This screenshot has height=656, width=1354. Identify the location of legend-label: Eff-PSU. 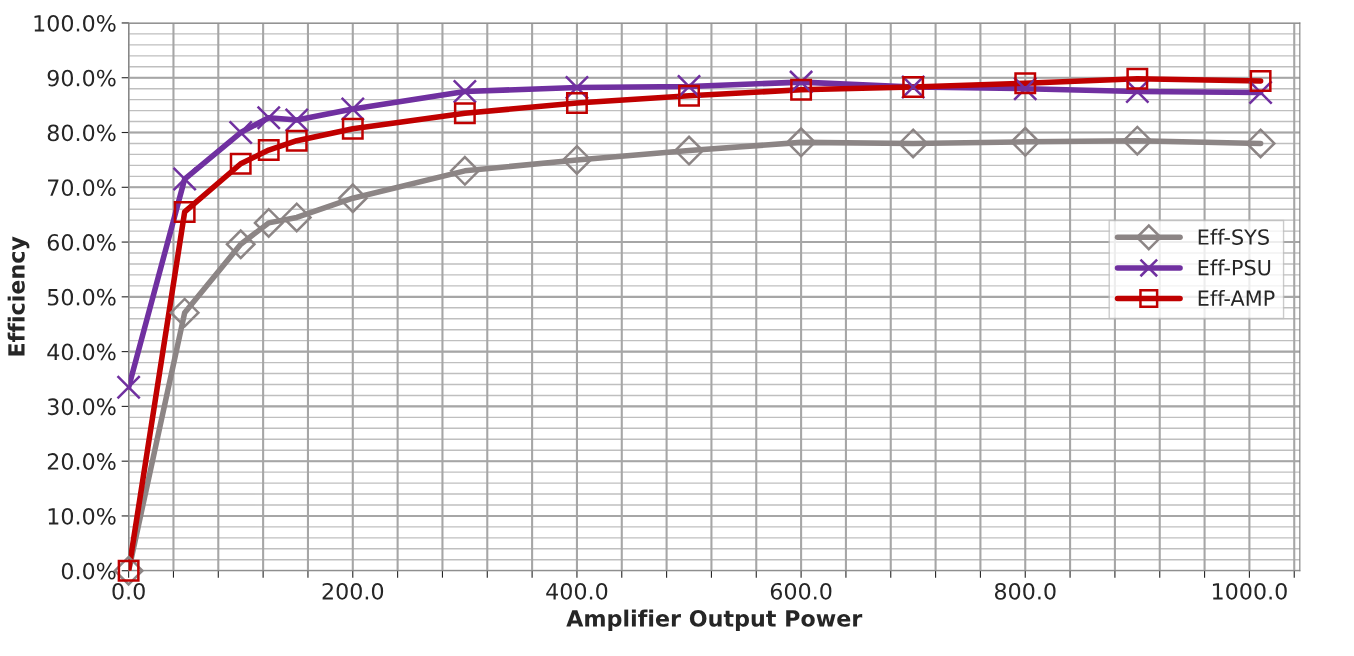
(1234, 267).